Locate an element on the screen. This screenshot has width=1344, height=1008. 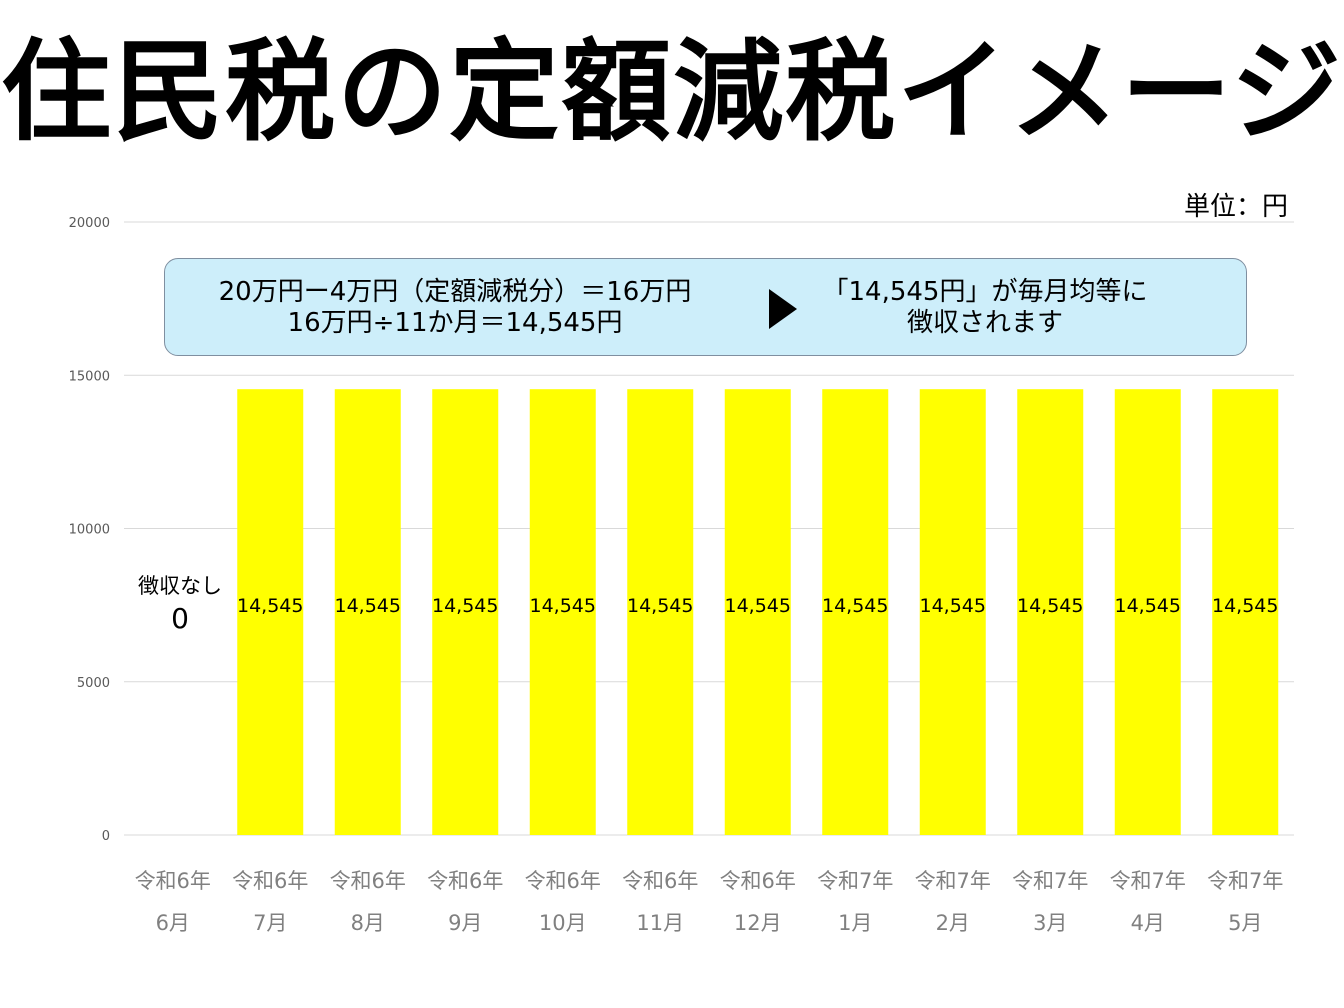
x-tick-label-month: 4月 is located at coordinates (1148, 923).